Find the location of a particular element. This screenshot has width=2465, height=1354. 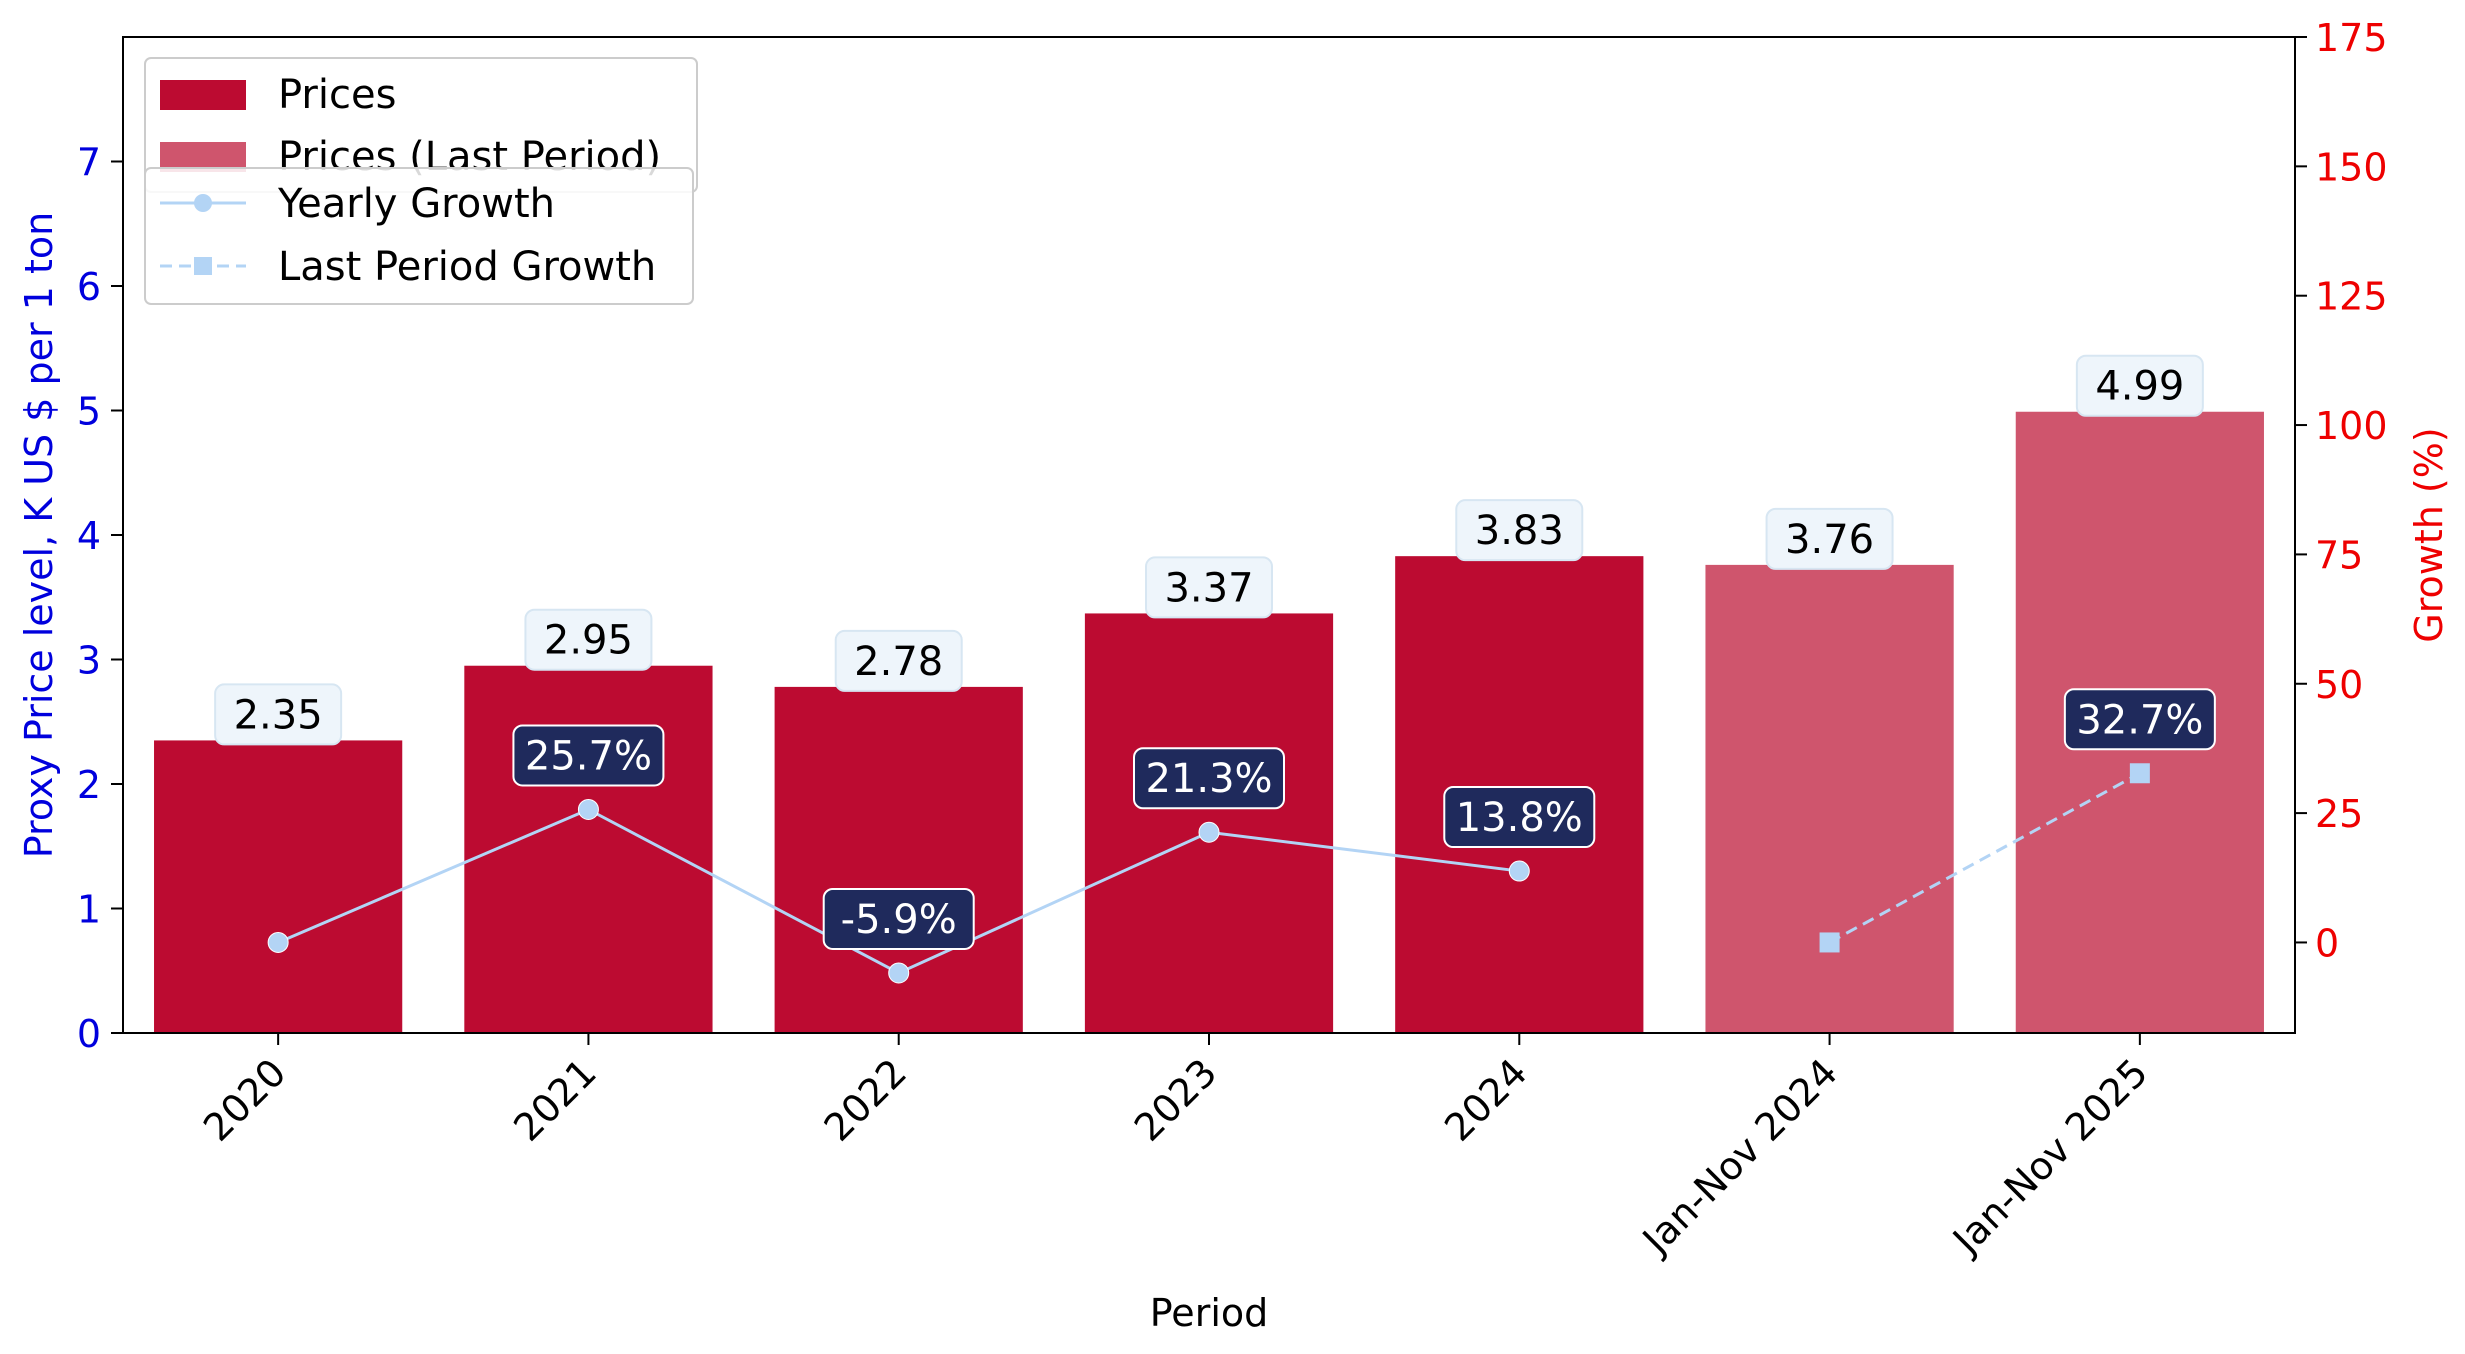

price-label-1-box is located at coordinates (588, 639).